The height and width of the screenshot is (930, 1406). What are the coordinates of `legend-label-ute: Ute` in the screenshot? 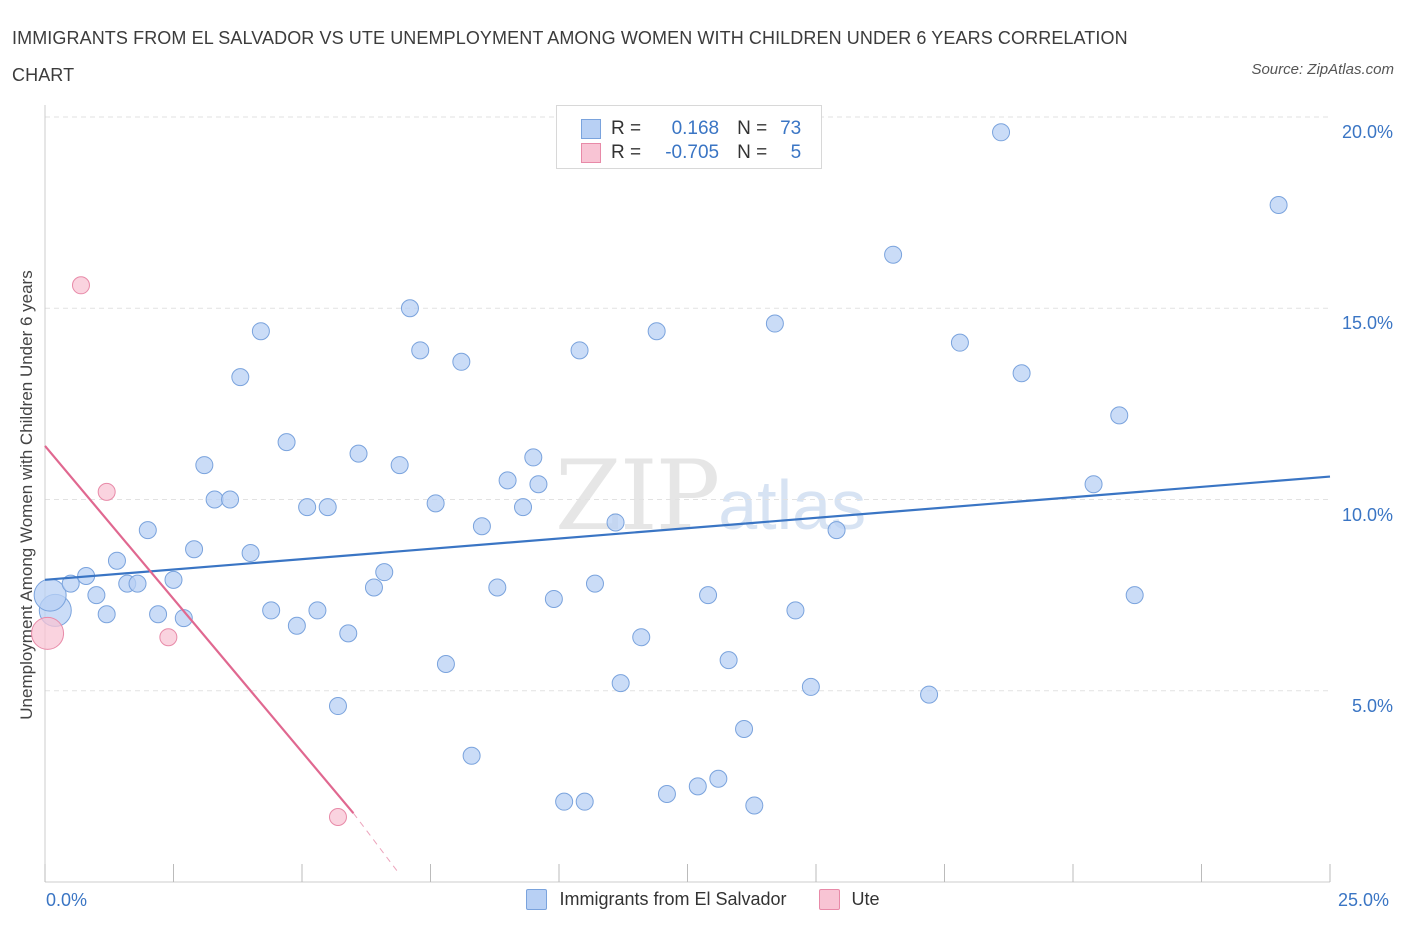 It's located at (865, 899).